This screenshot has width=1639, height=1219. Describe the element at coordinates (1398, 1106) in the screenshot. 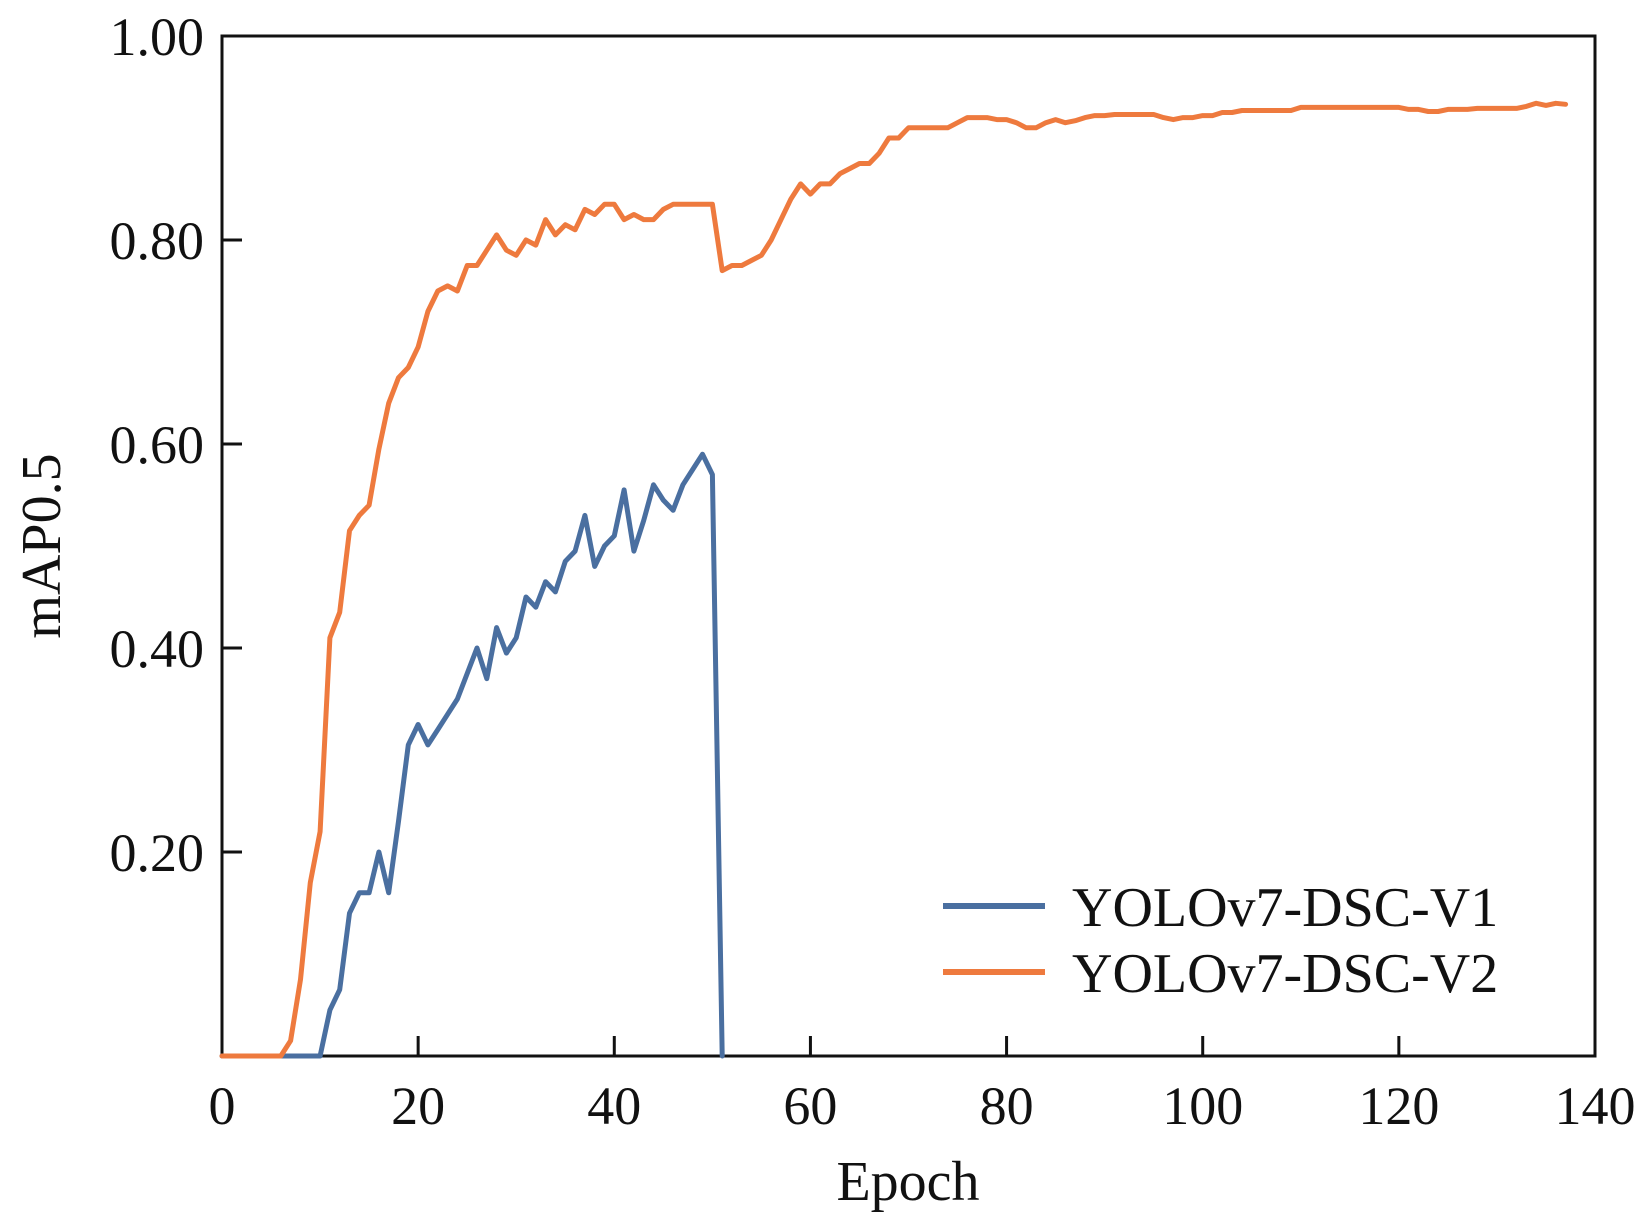

I see `x-tick-label: 120` at that location.